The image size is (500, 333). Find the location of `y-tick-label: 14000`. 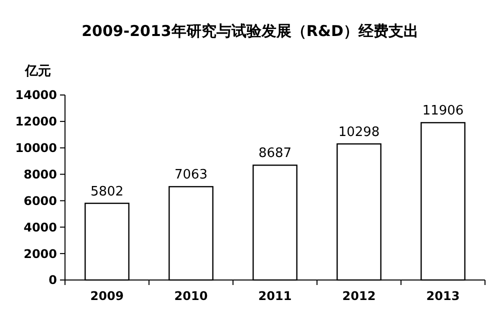

y-tick-label: 14000 is located at coordinates (36, 95).